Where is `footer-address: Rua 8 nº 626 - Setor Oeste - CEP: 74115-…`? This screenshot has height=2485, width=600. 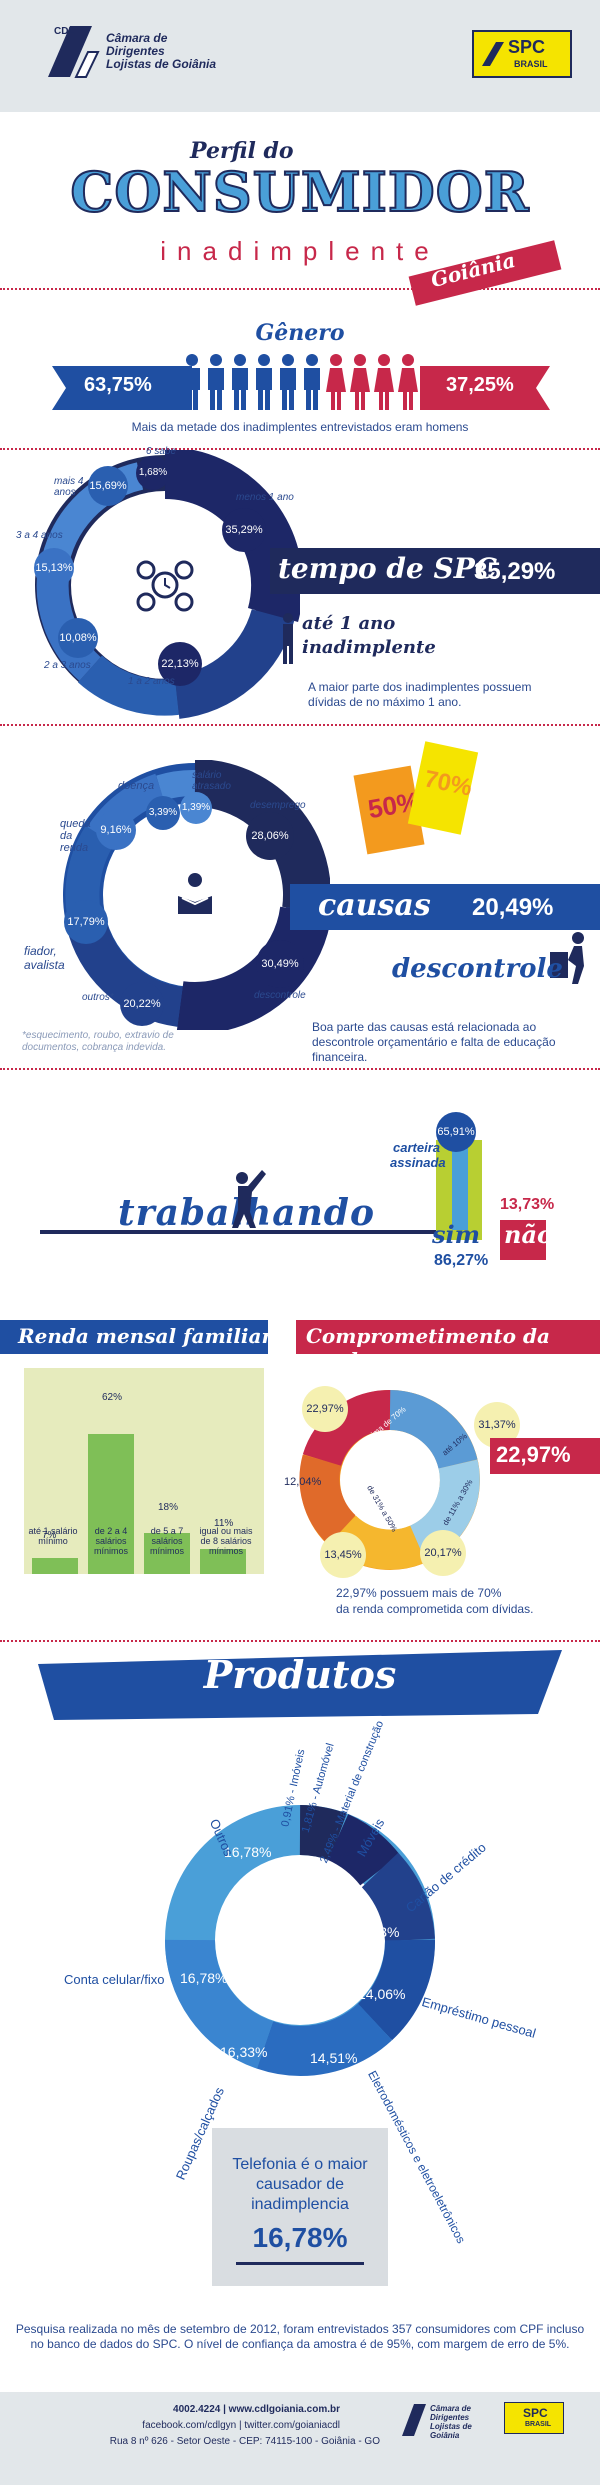 footer-address: Rua 8 nº 626 - Setor Oeste - CEP: 74115-… is located at coordinates (244, 2441).